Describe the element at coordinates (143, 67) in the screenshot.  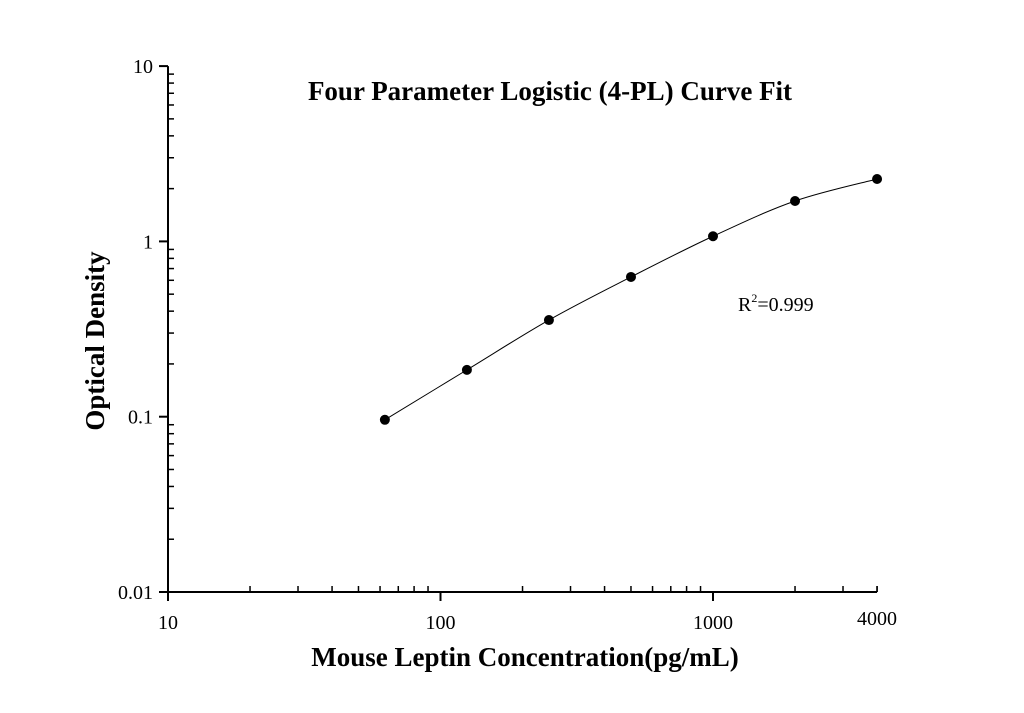
I see `y-tick-label: 10` at that location.